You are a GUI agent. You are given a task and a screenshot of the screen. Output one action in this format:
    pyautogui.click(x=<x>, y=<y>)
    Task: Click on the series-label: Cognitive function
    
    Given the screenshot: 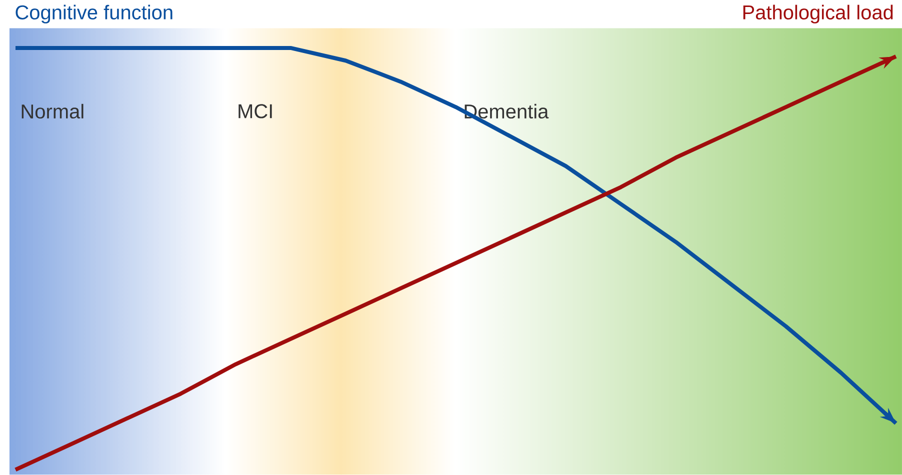 What is the action you would take?
    pyautogui.click(x=94, y=14)
    